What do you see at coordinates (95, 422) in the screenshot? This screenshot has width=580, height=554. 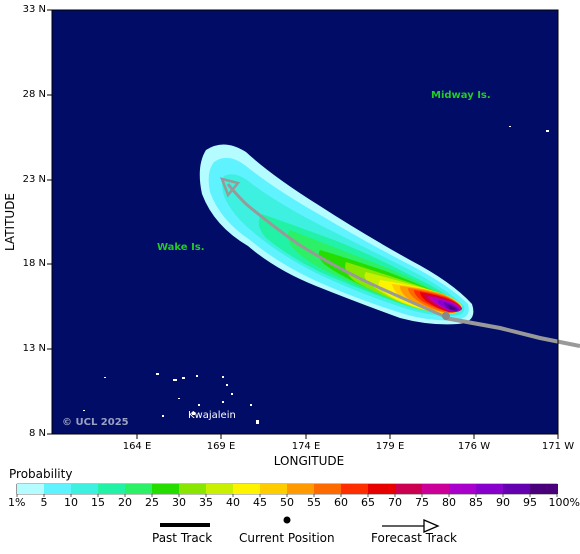 I see `copyright-watermark: © UCL 2025` at bounding box center [95, 422].